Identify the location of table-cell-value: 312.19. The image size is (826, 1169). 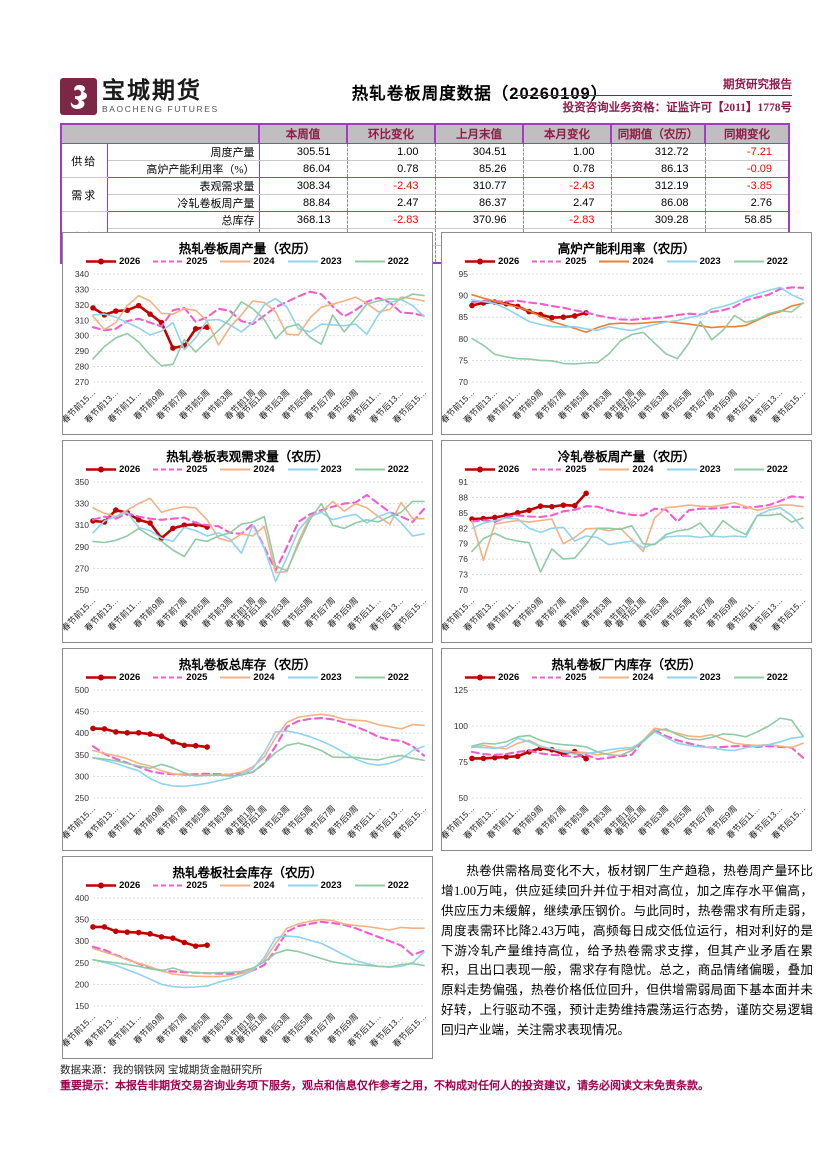
(657, 186).